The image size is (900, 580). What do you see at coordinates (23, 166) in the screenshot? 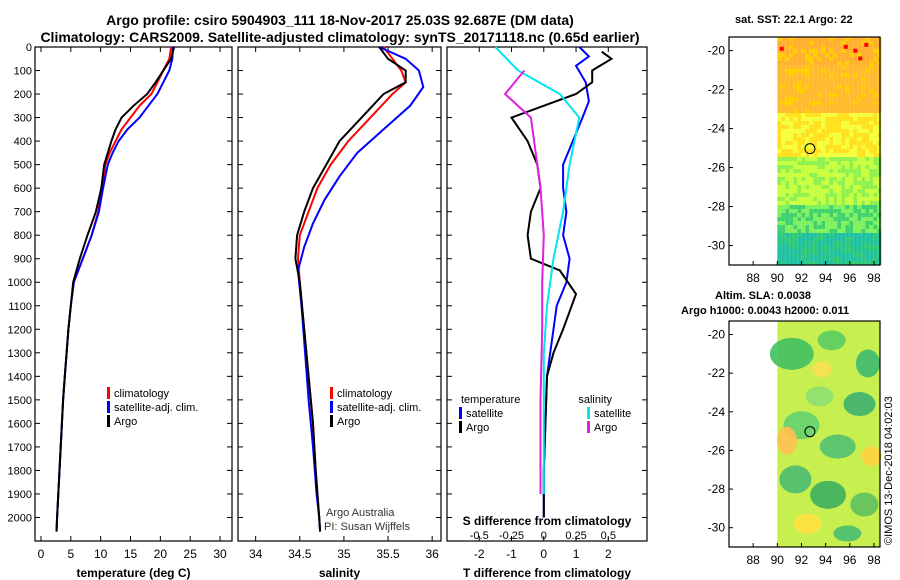
I see `depth-tick-label: 500` at bounding box center [23, 166].